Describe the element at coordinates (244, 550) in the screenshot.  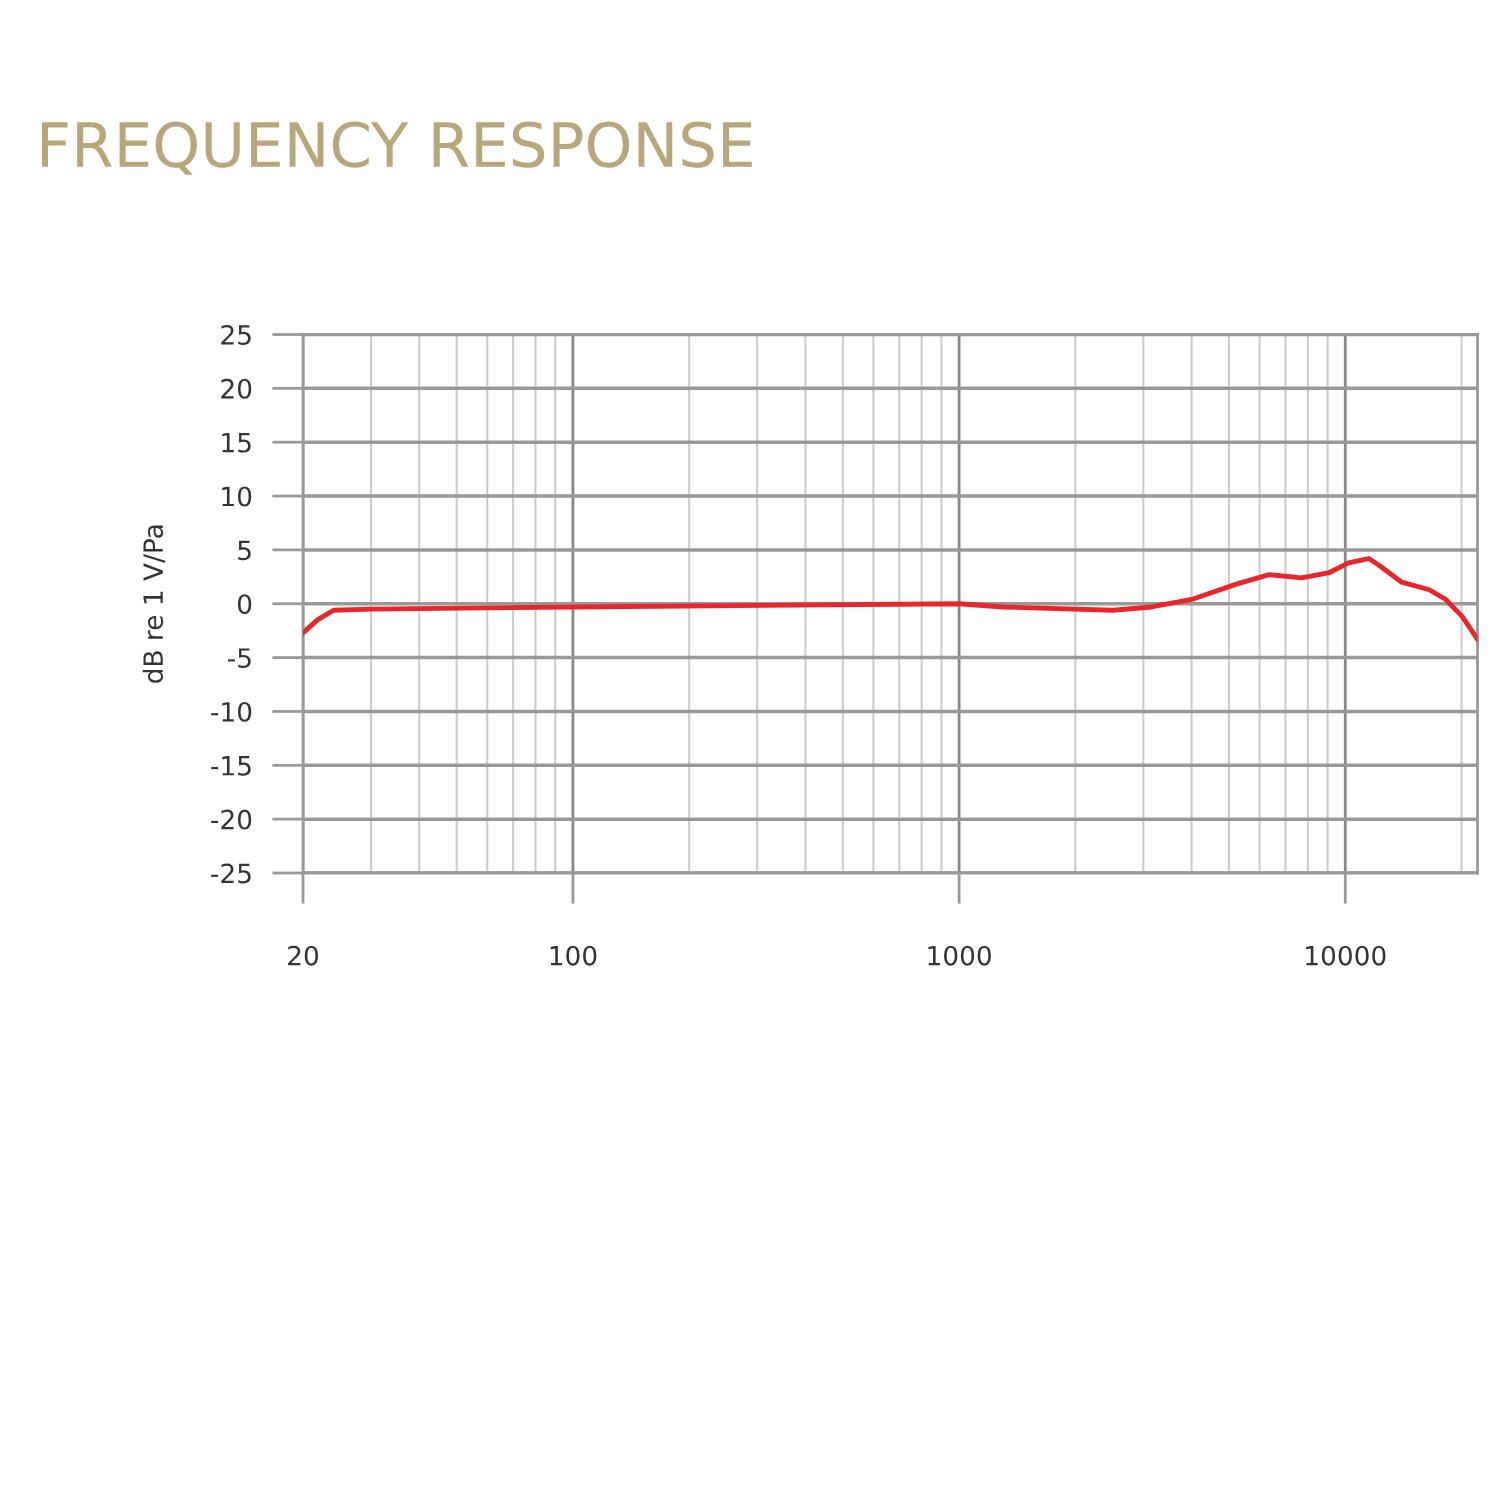
I see `y-tick-label: 5` at that location.